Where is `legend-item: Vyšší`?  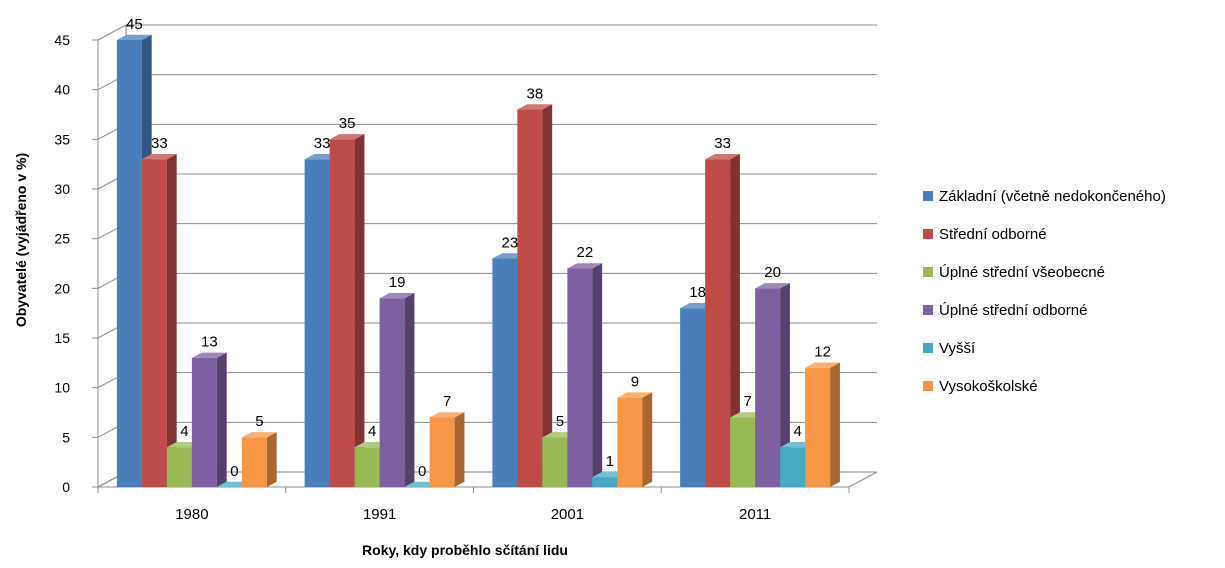 legend-item: Vyšší is located at coordinates (949, 348).